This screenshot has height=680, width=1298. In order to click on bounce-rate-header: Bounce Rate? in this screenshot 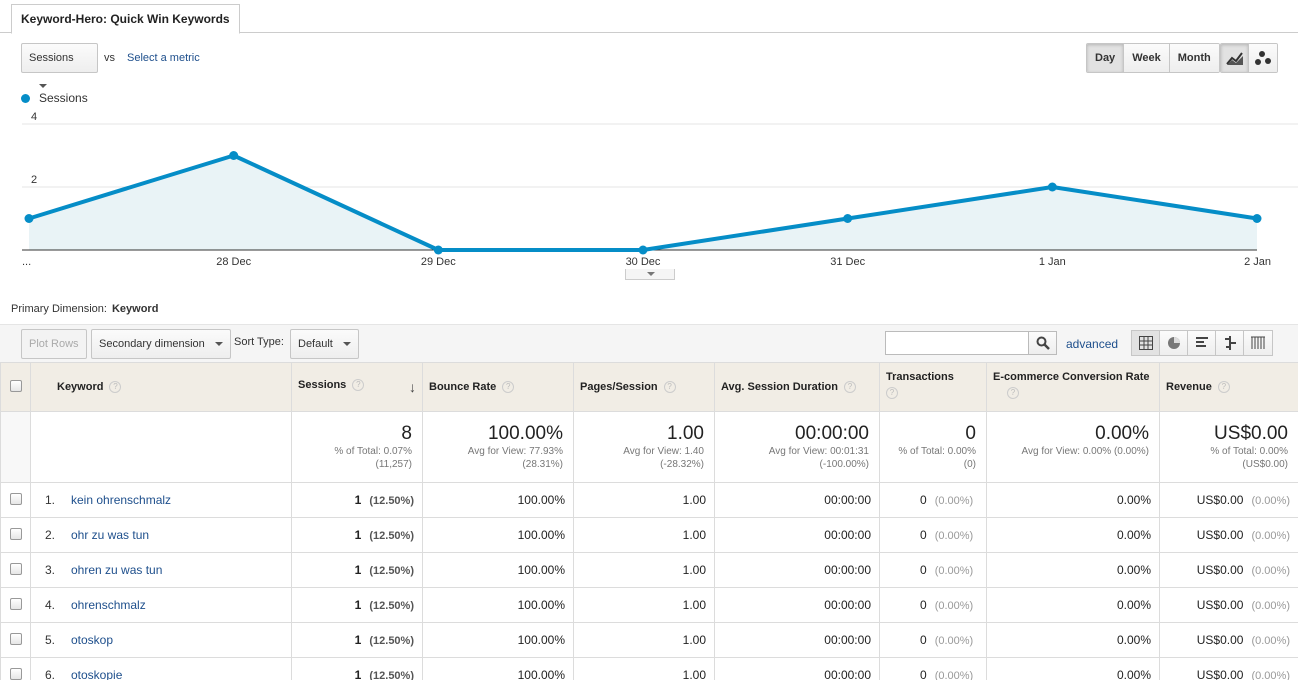, I will do `click(498, 387)`.